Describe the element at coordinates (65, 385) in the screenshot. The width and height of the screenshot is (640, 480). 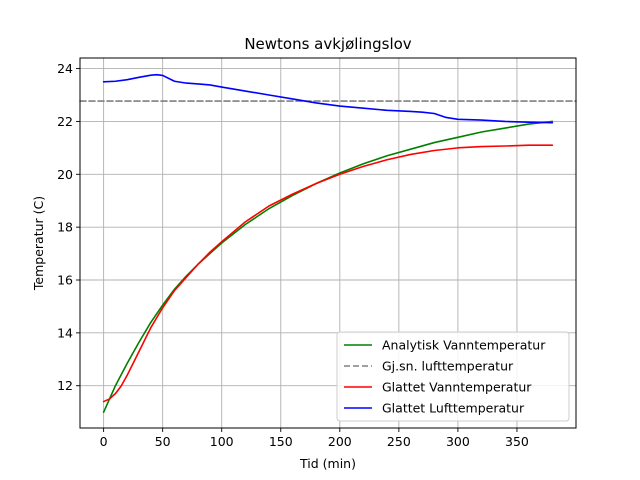
I see `y-tick-label: 12` at that location.